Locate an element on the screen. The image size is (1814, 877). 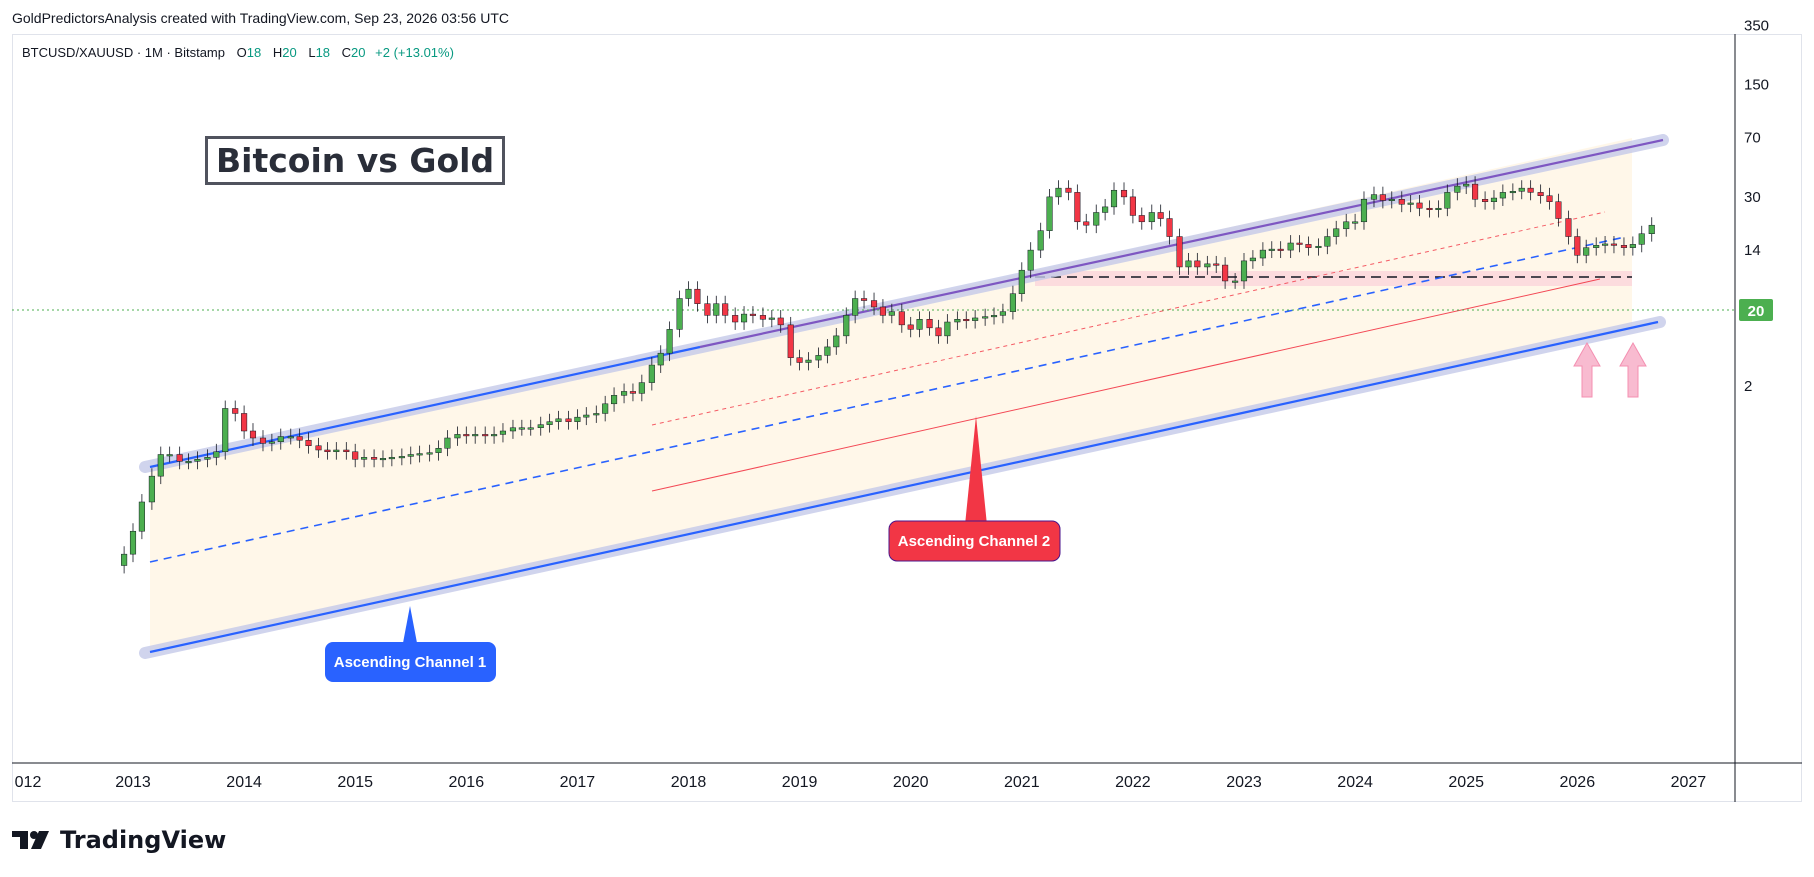
price-tick-label: 14 is located at coordinates (1752, 250).